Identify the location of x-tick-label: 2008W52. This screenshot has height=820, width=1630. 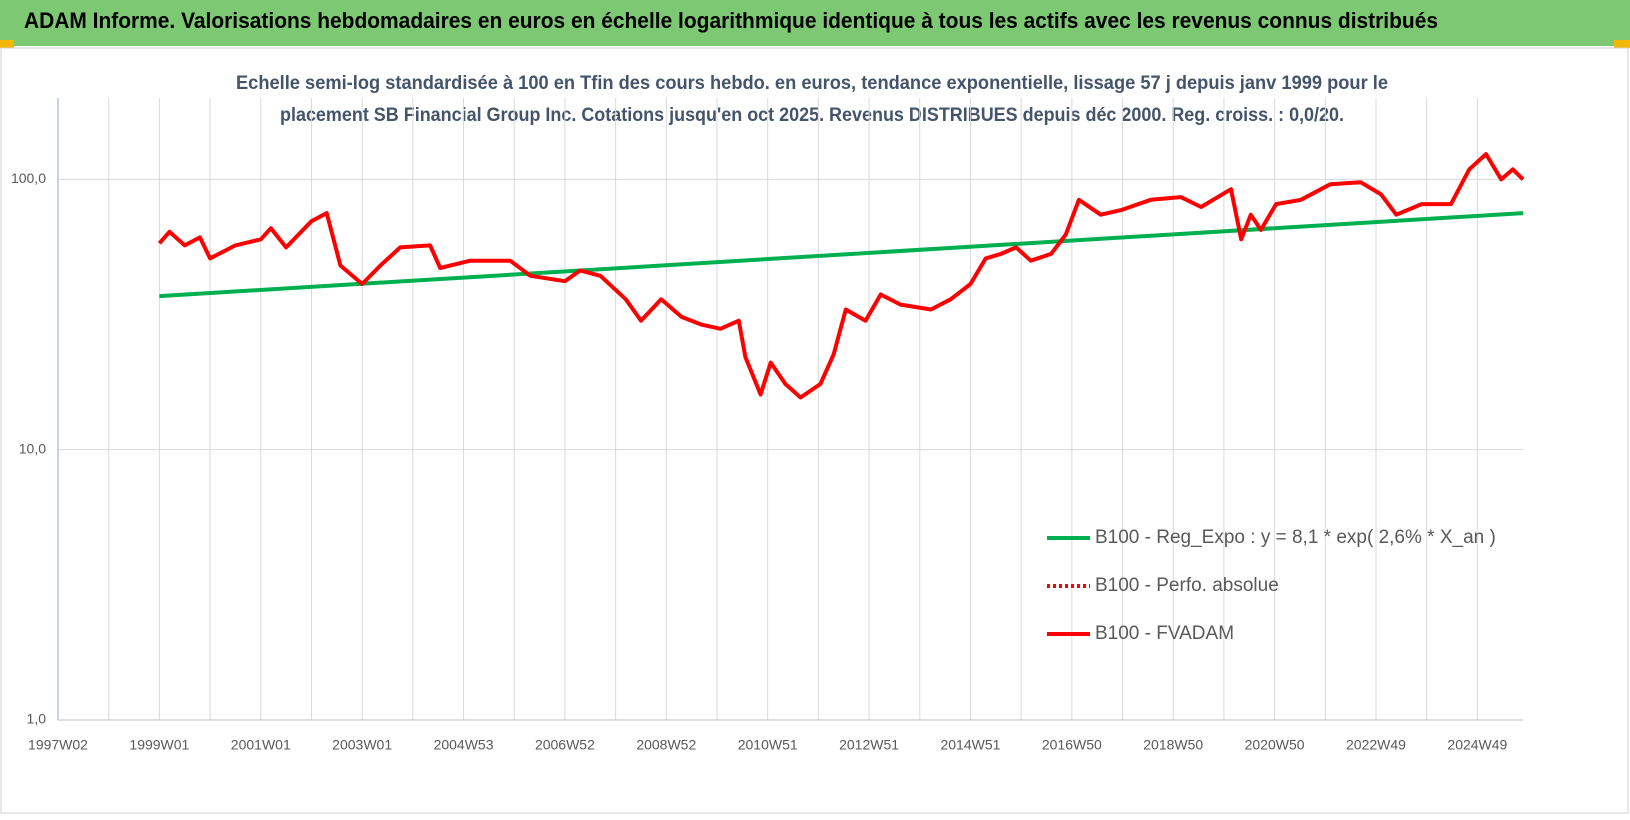
(666, 745).